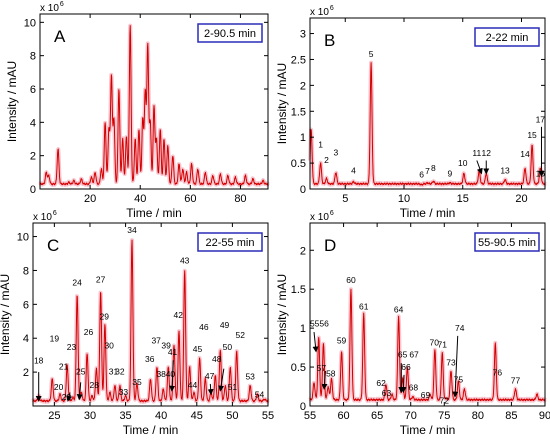  I want to click on peak-label: 7, so click(427, 171).